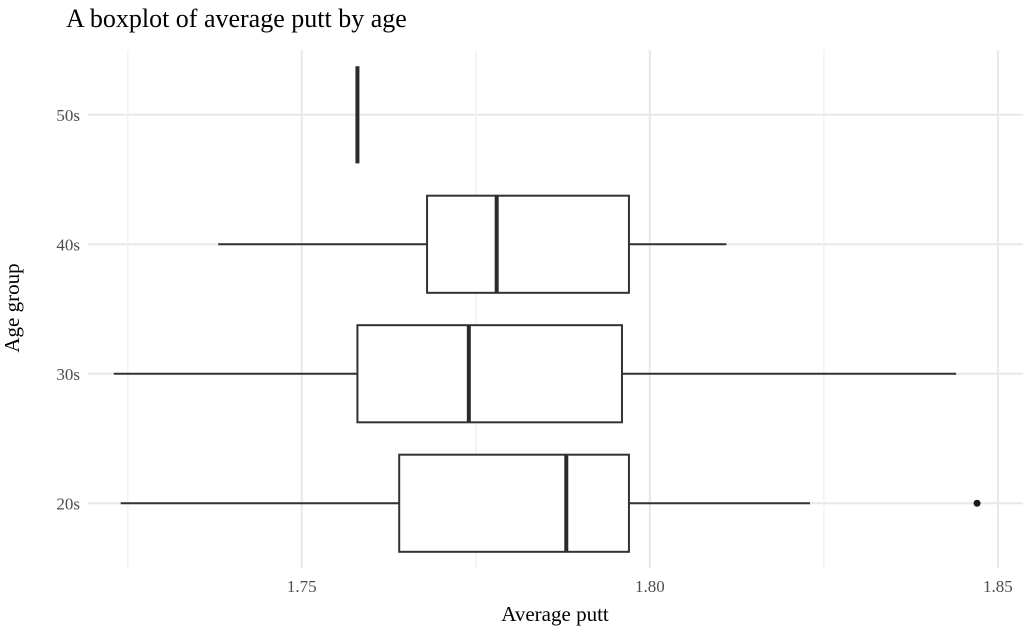 The height and width of the screenshot is (636, 1023). What do you see at coordinates (68, 244) in the screenshot?
I see `y-tick-label-40s: 40s` at bounding box center [68, 244].